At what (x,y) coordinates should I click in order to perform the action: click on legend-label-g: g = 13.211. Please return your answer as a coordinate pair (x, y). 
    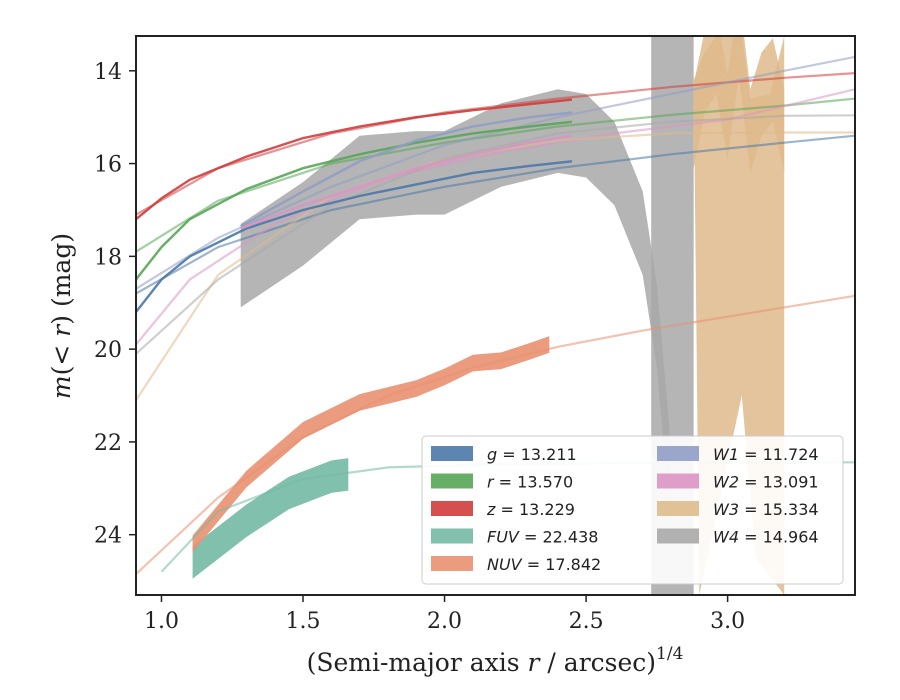
    Looking at the image, I should click on (532, 454).